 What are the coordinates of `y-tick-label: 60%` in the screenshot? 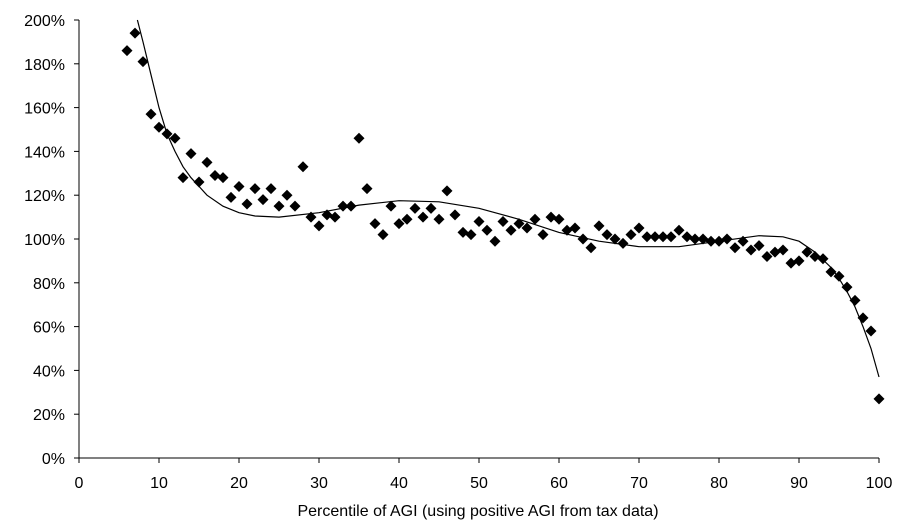 It's located at (49, 328).